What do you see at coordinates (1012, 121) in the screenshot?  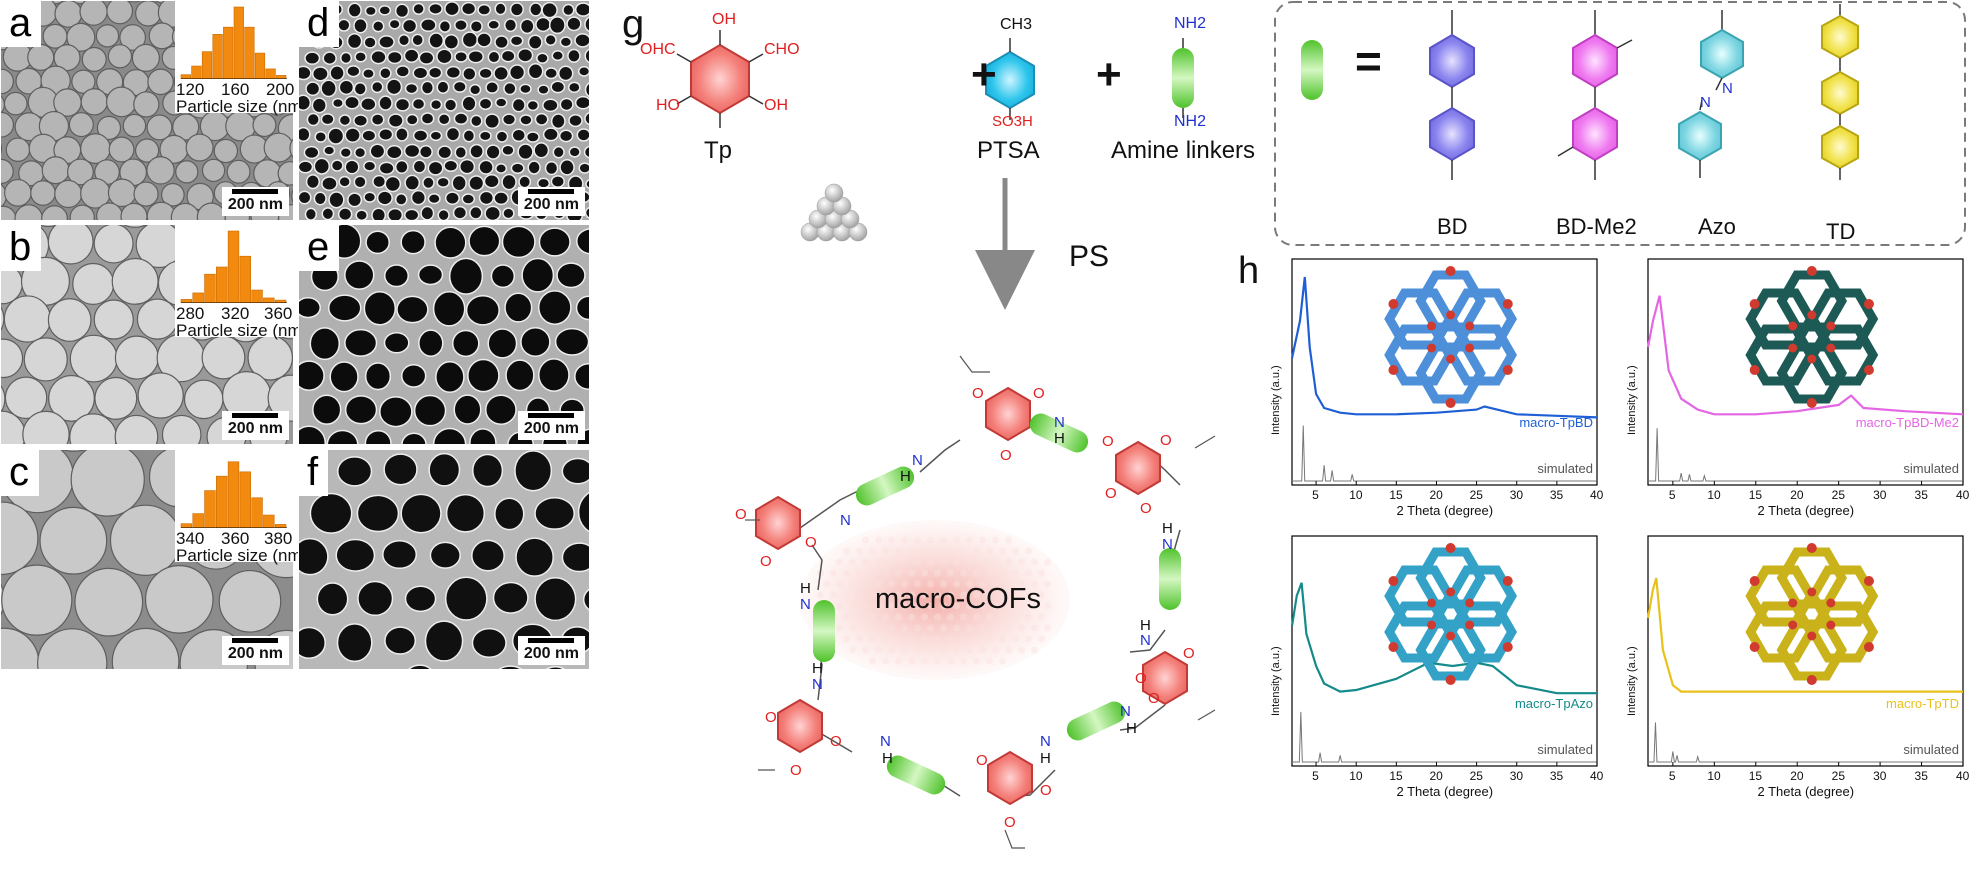 I see `atom-label: SO3H` at bounding box center [1012, 121].